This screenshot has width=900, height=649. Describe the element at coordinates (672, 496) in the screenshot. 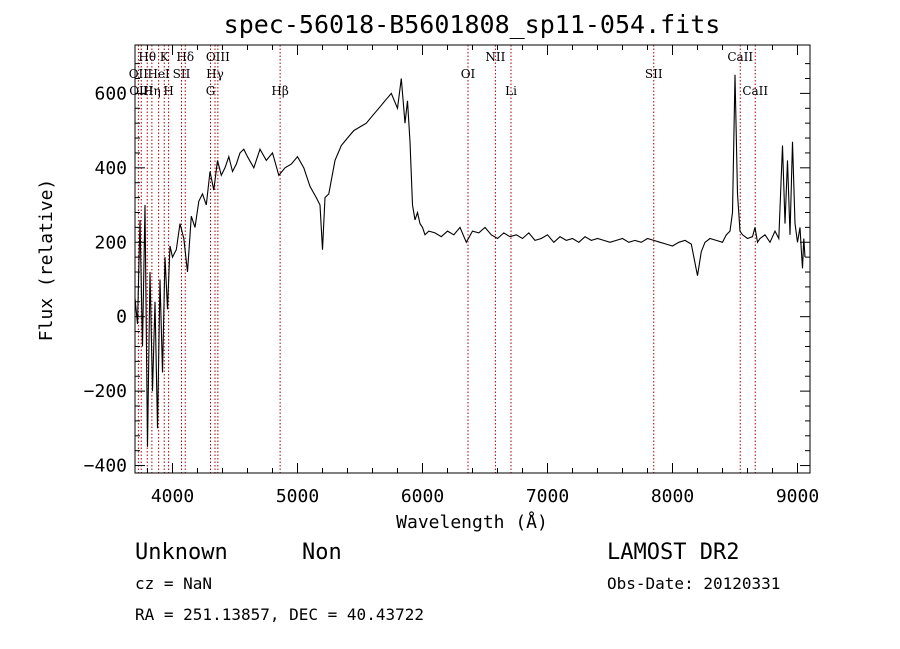

I see `x-tick-label: 8000` at that location.